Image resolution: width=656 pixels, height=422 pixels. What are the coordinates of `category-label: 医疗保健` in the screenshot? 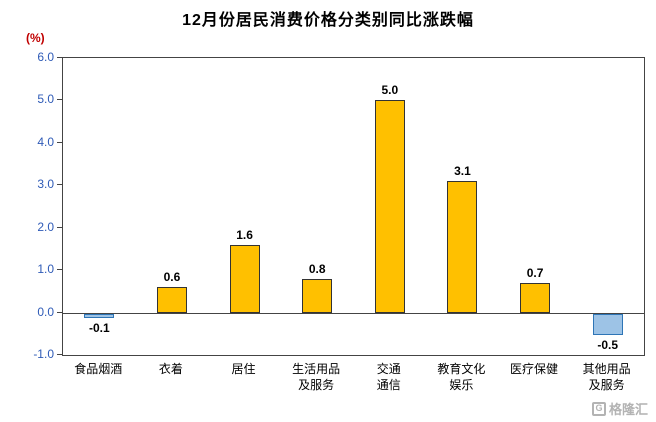 It's located at (534, 369).